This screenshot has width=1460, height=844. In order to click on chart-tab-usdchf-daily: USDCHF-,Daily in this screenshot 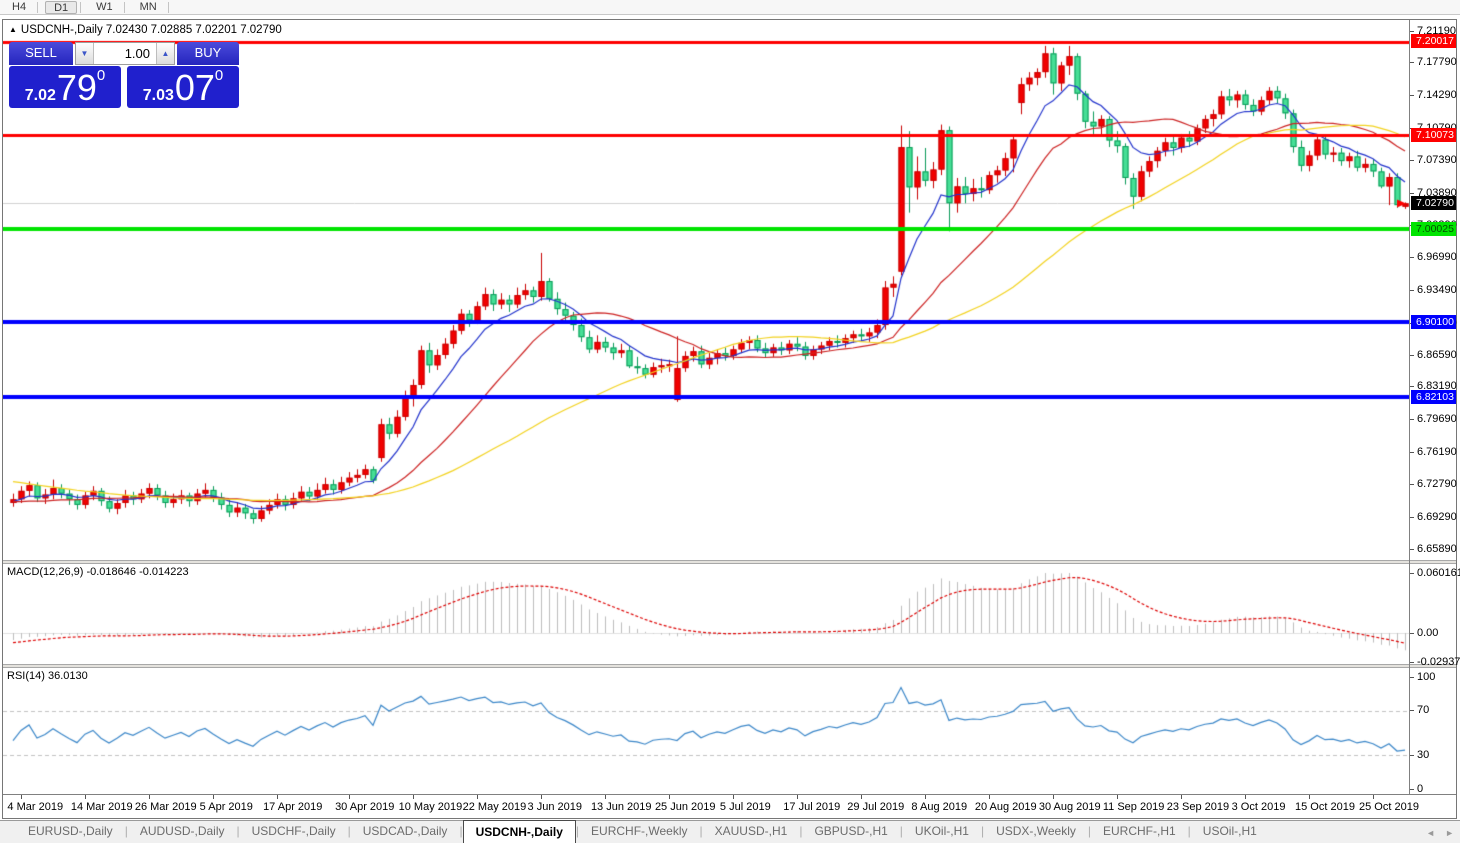, I will do `click(293, 831)`.